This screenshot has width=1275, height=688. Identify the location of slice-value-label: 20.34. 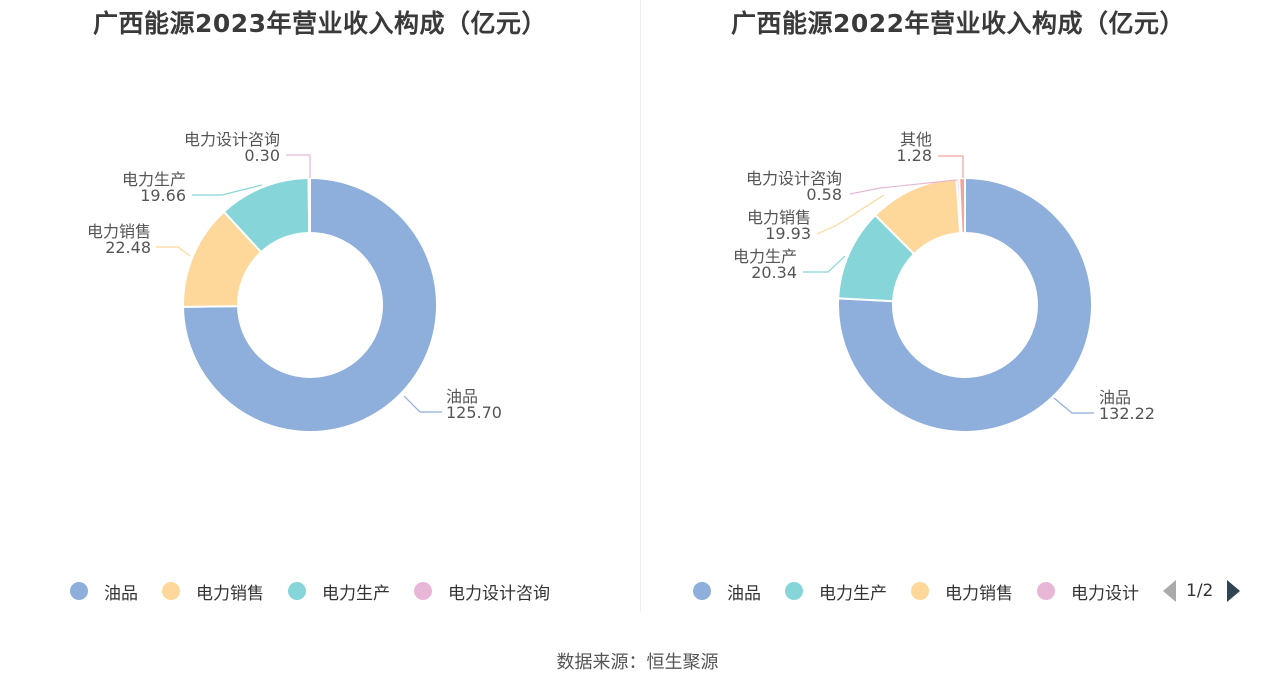
(774, 272).